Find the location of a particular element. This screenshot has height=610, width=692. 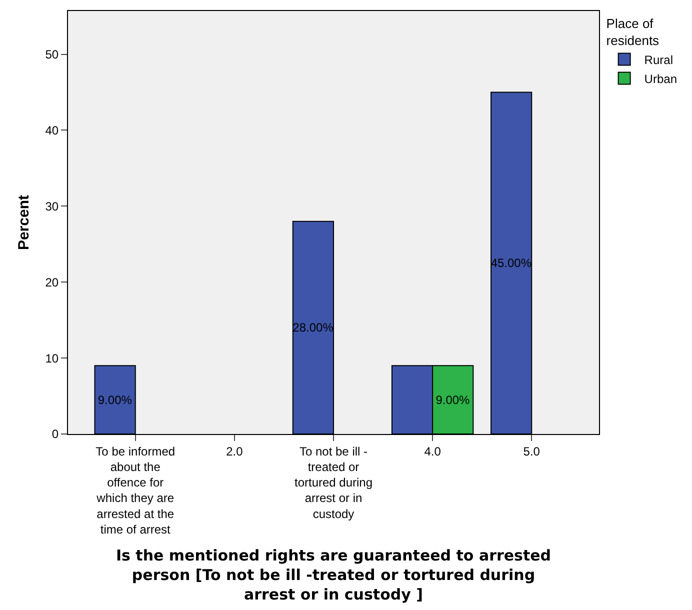

x-tick-label: To be informed about the offence for which they are arrested at the time of arrest is located at coordinates (136, 490).